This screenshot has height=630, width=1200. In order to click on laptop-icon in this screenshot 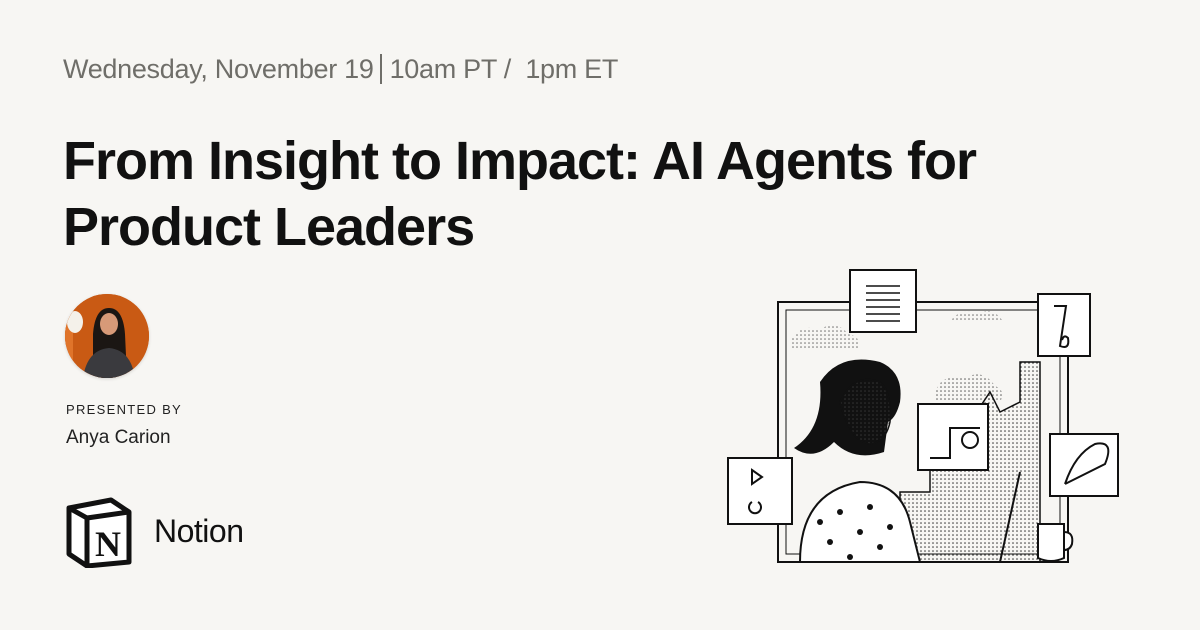, I will do `click(975, 517)`.